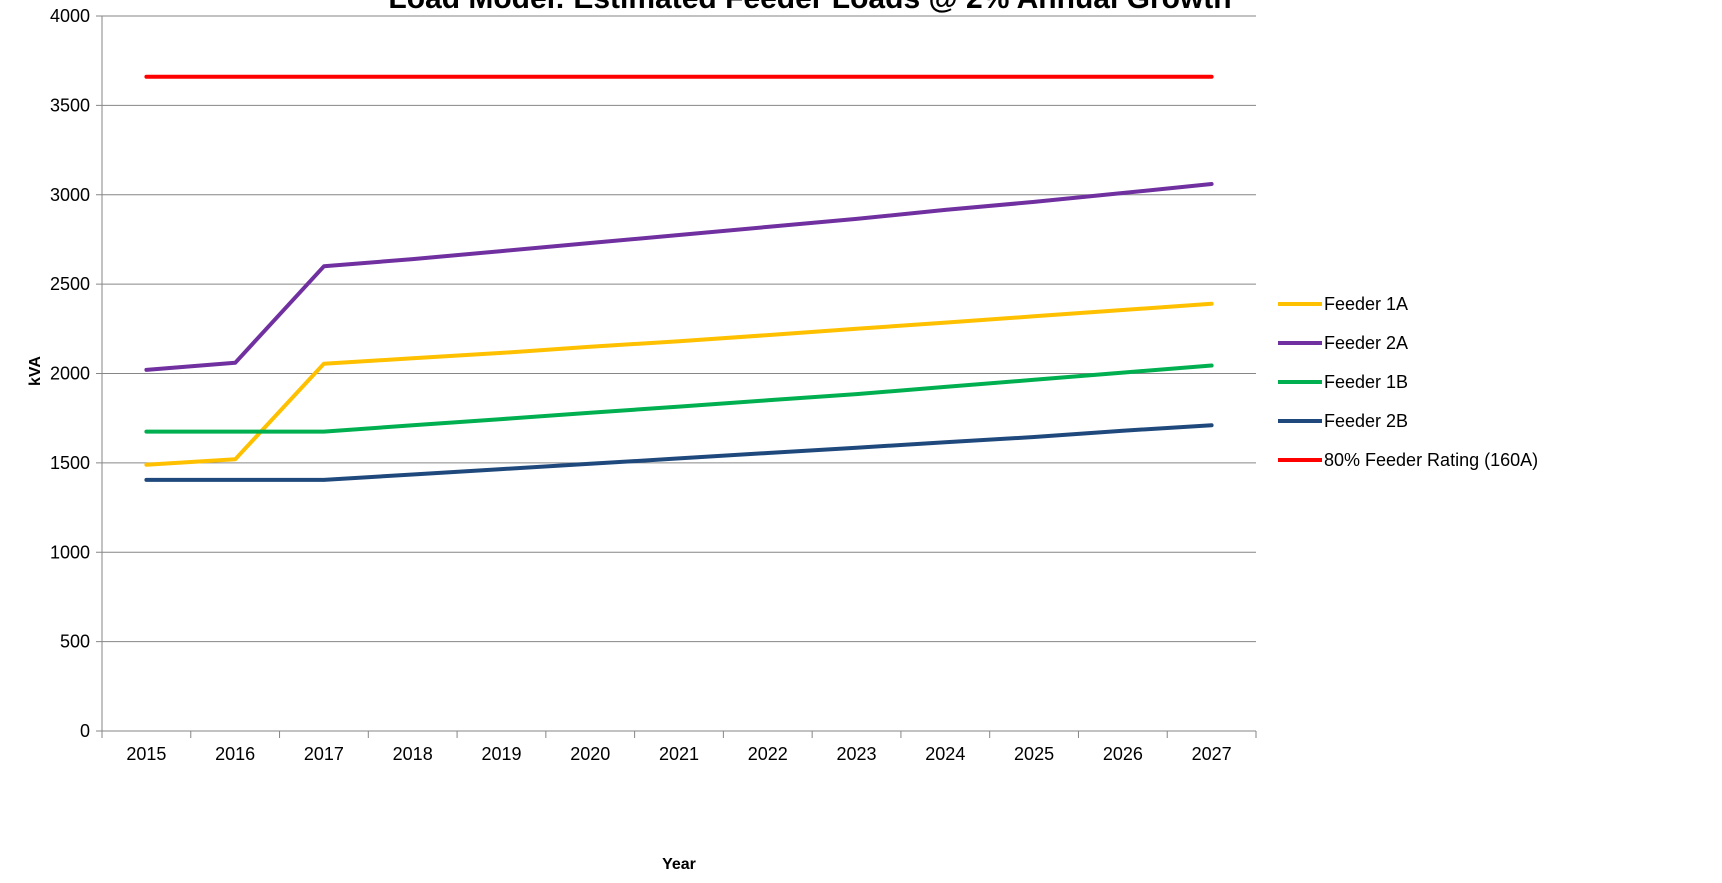  I want to click on y-tick-label: 2000, so click(70, 374).